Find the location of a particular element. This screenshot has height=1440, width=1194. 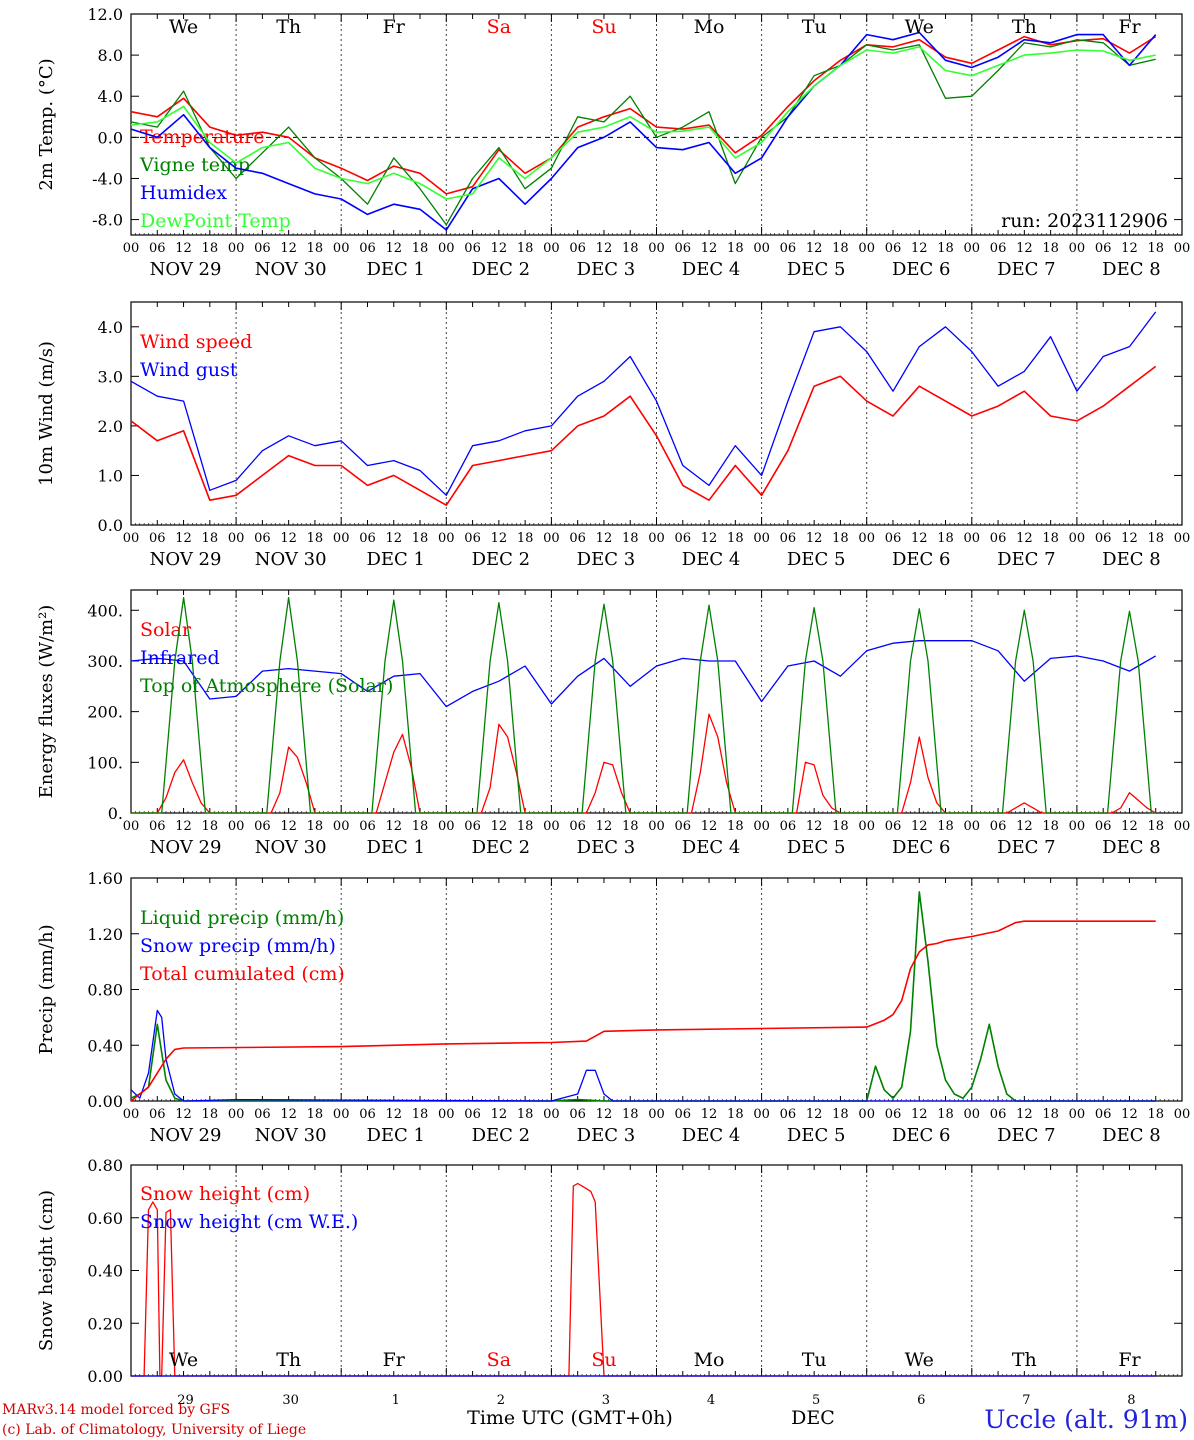

y-tick-label: 100. is located at coordinates (105, 762).